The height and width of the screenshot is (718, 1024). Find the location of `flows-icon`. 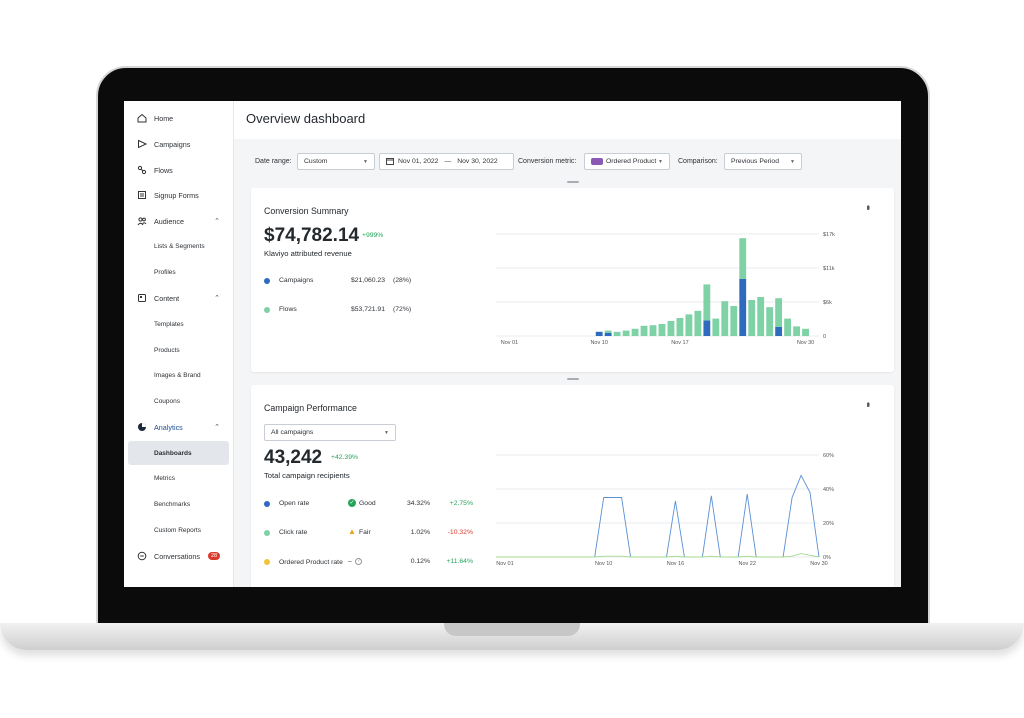

flows-icon is located at coordinates (142, 170).